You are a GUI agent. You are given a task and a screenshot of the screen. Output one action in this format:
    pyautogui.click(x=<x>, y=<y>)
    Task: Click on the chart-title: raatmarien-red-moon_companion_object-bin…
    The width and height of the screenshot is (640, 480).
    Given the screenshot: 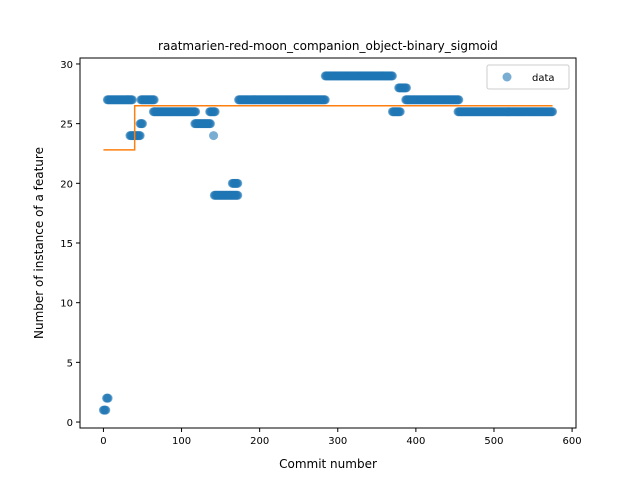 What is the action you would take?
    pyautogui.click(x=328, y=46)
    